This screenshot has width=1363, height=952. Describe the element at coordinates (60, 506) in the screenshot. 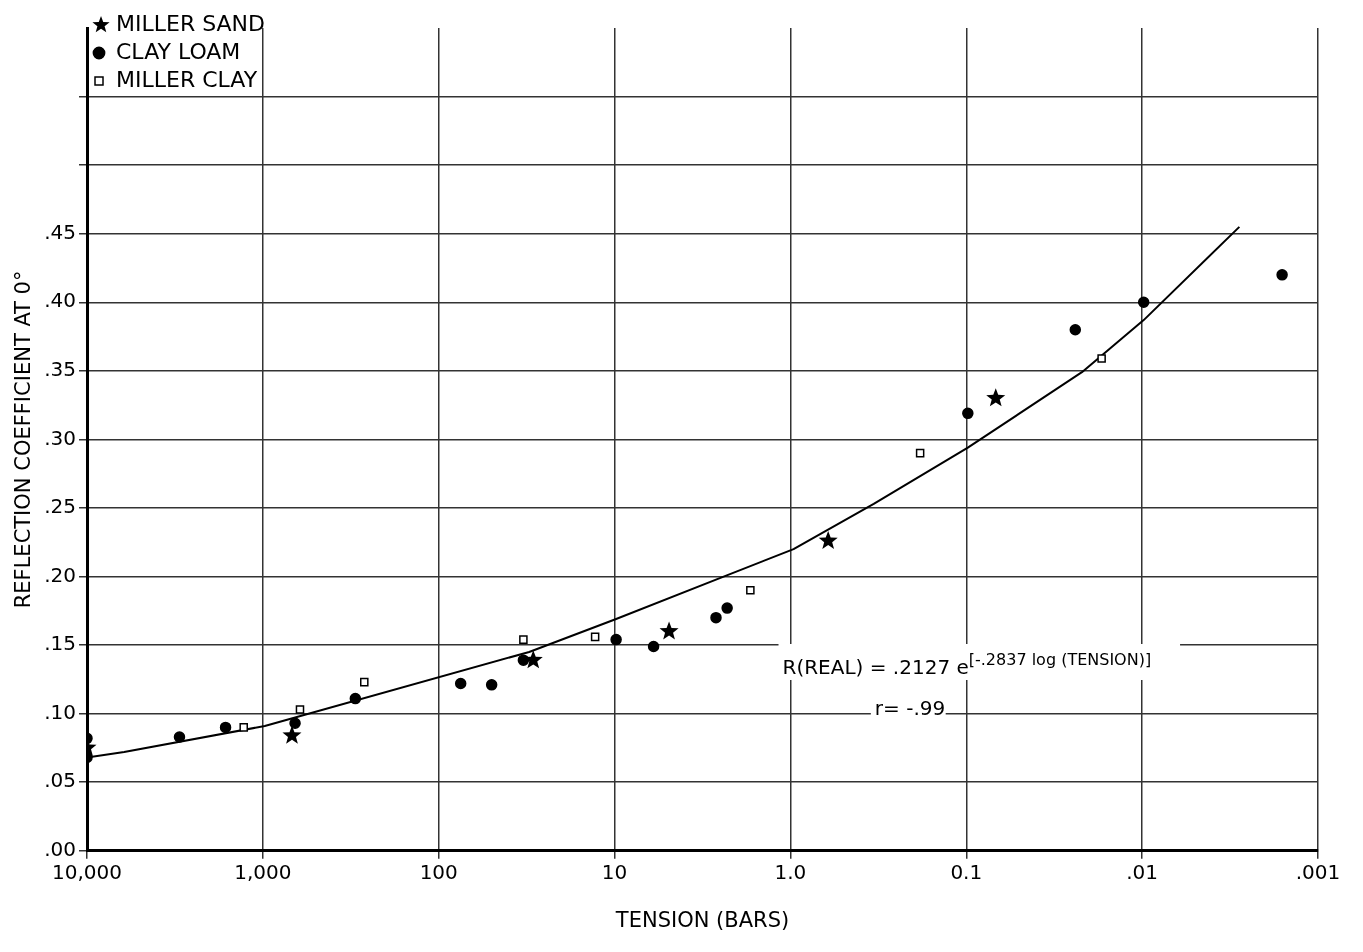

I see `y-tick-label: .25` at that location.